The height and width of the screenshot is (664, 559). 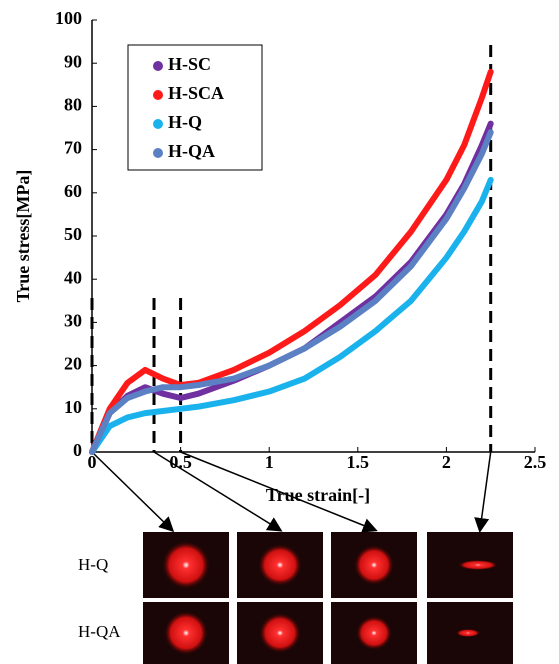 What do you see at coordinates (318, 495) in the screenshot?
I see `x-axis-label: True strain[-]` at bounding box center [318, 495].